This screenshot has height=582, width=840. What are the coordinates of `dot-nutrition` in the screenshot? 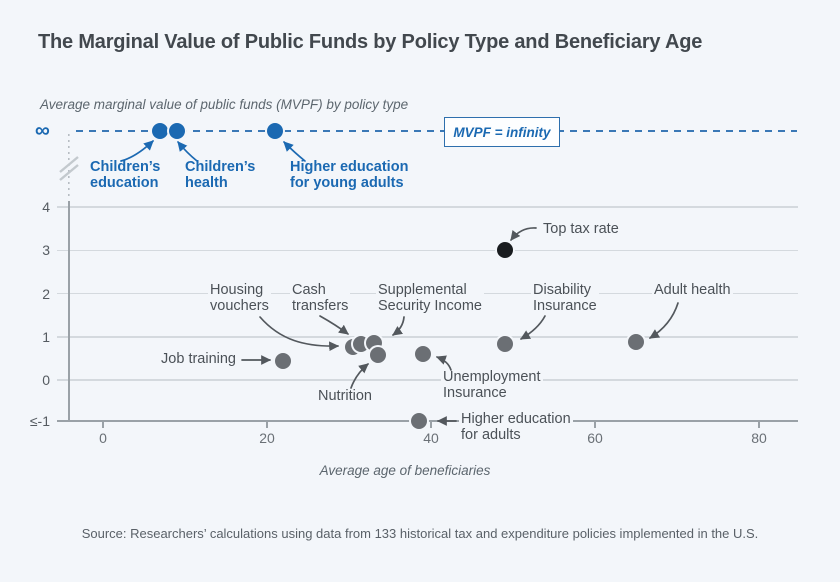 It's located at (377, 354).